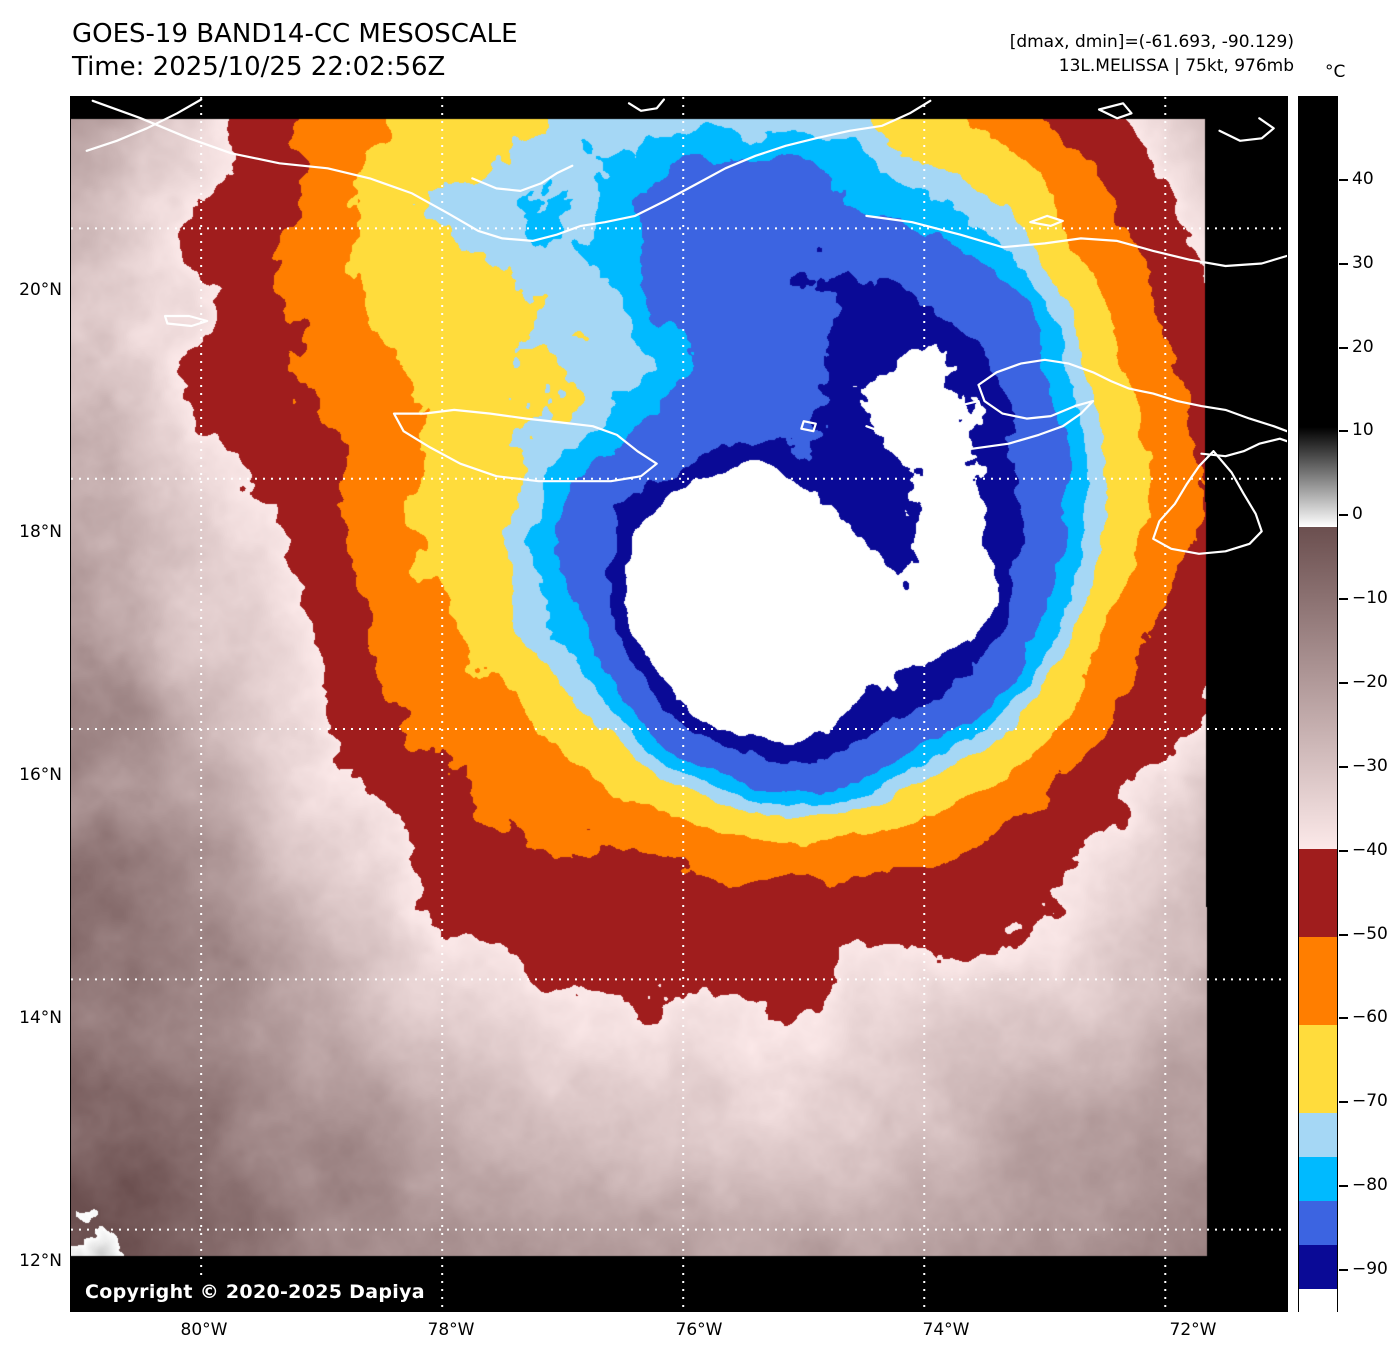 The width and height of the screenshot is (1390, 1359). Describe the element at coordinates (259, 67) in the screenshot. I see `timestamp-label: Time: 2025/10/25 22:02:56Z` at that location.